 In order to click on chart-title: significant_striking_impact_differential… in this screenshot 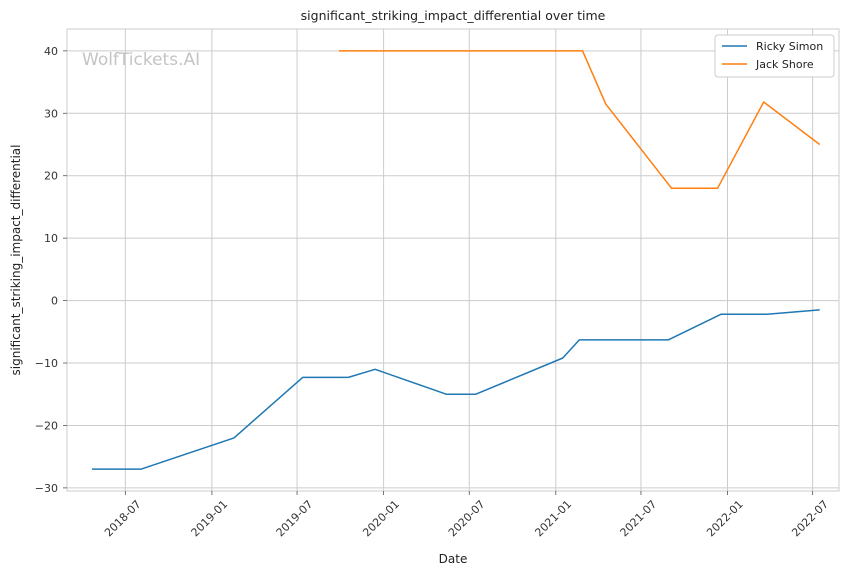, I will do `click(453, 15)`.